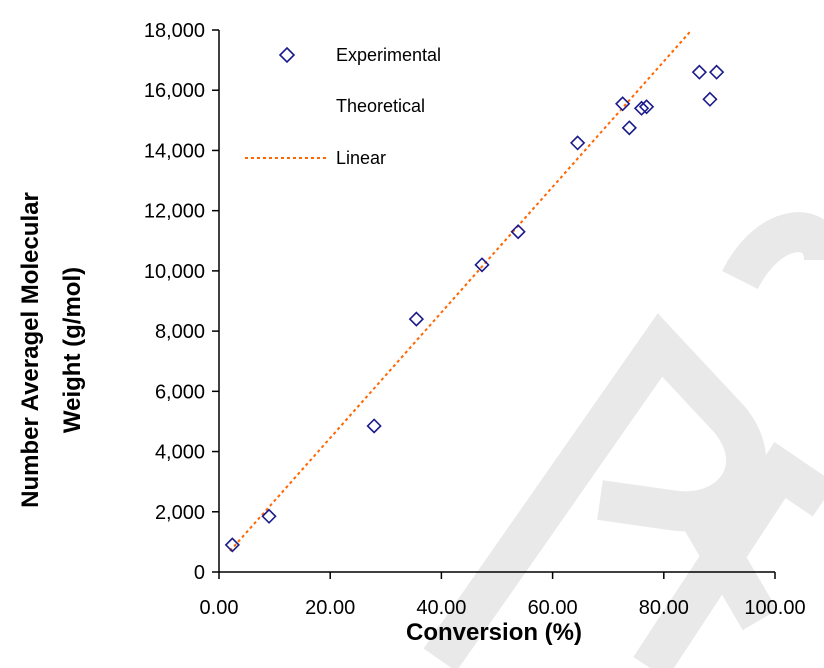 The image size is (824, 668). Describe the element at coordinates (174, 212) in the screenshot. I see `y-tick-label: 12,000` at that location.